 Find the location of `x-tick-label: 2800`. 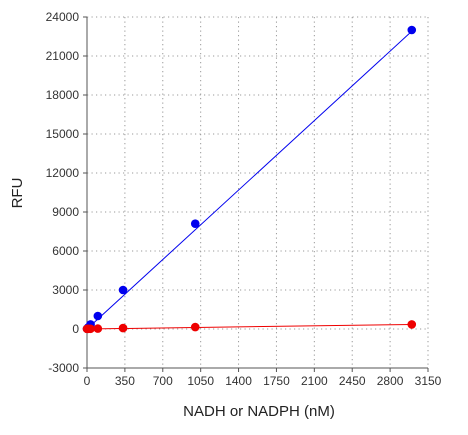

x-tick-label: 2800 is located at coordinates (390, 381).